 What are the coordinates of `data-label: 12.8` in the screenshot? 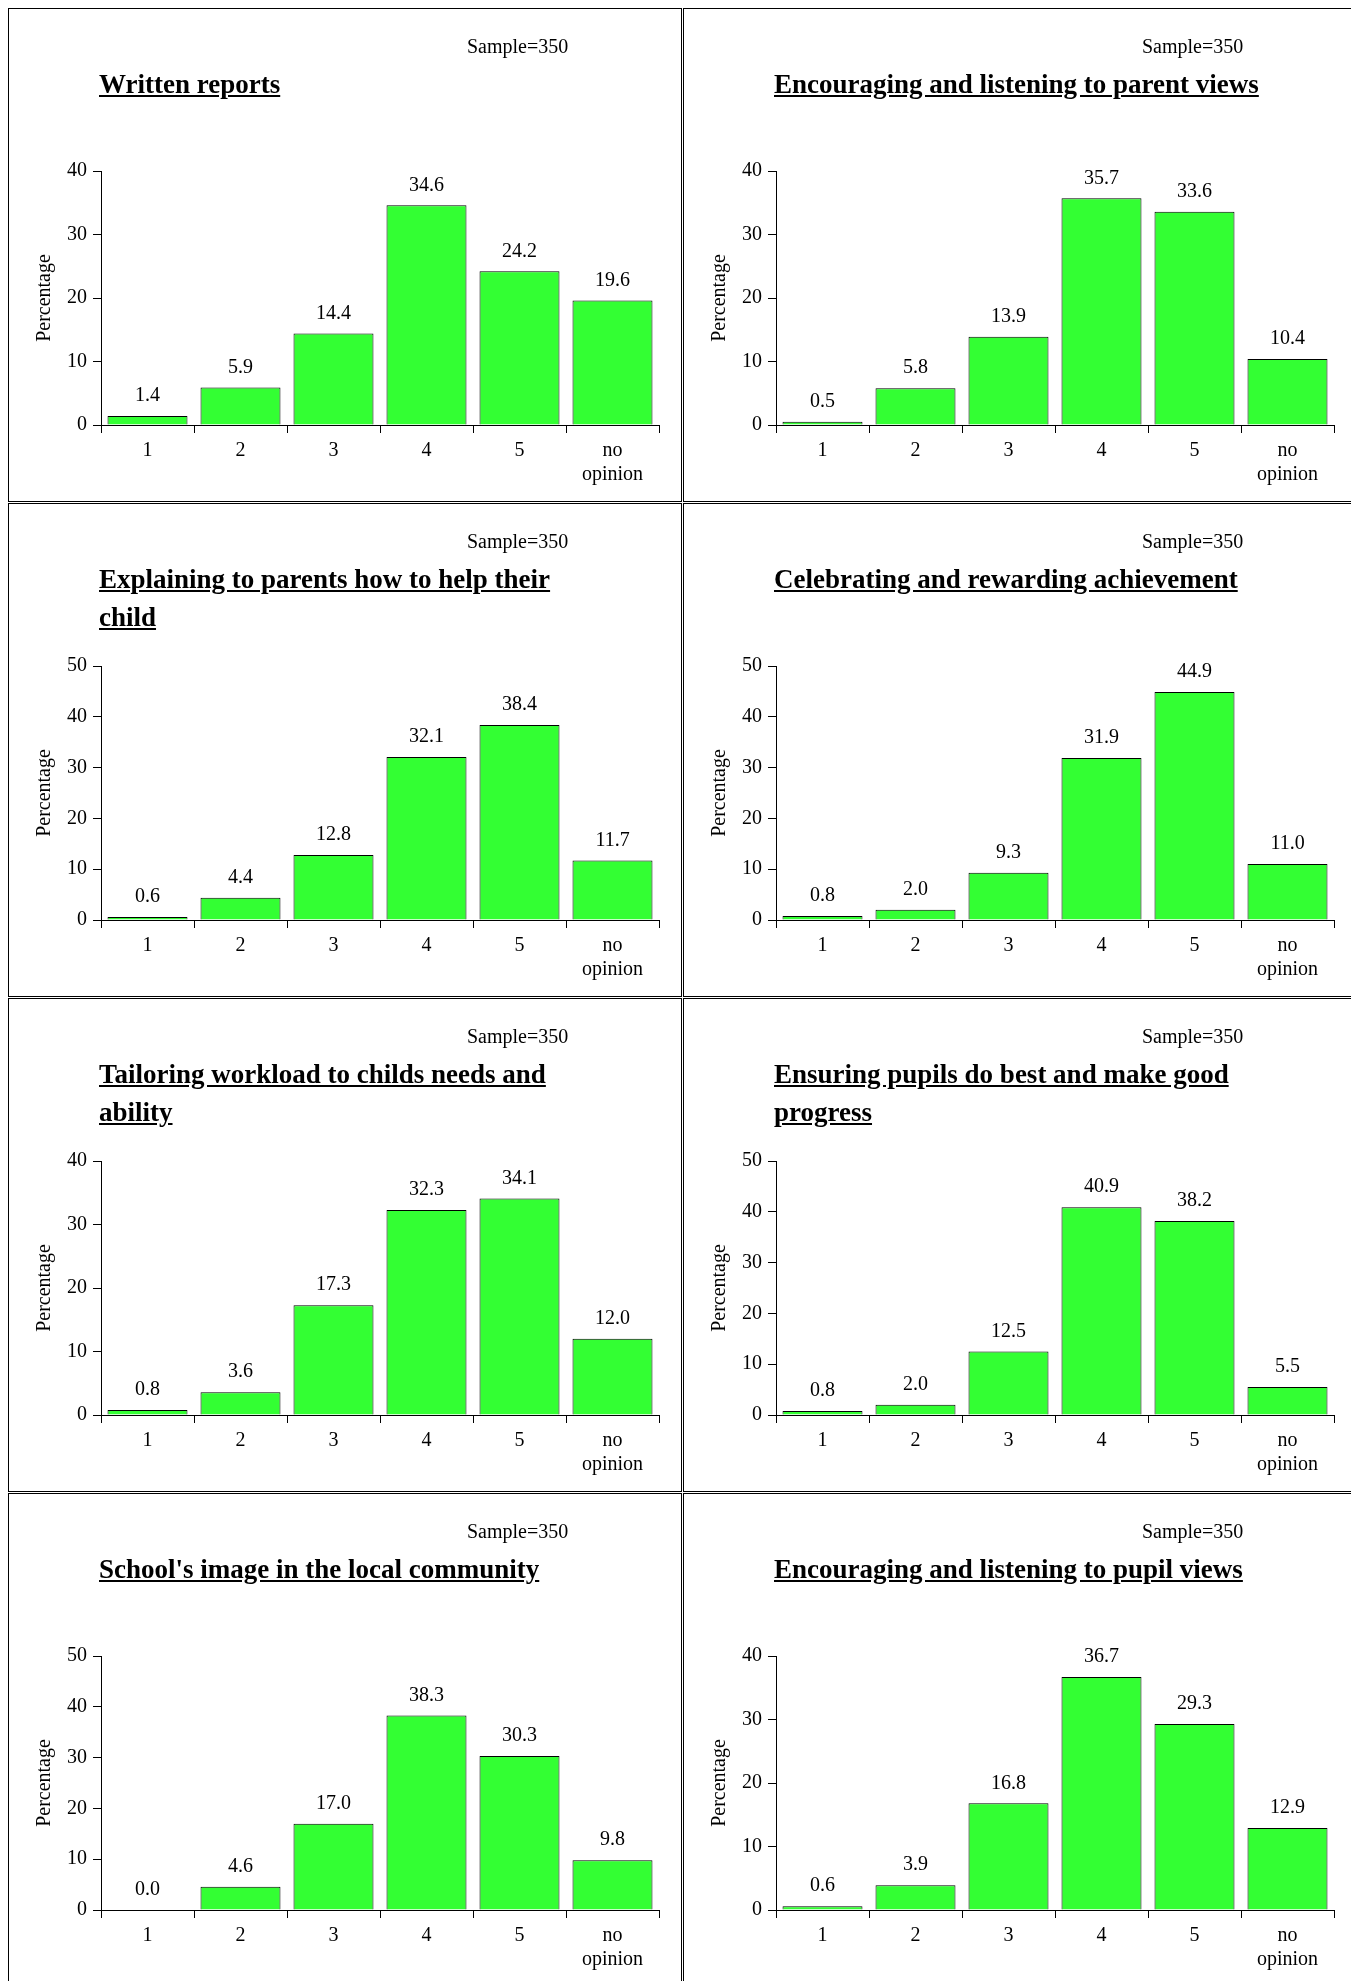 It's located at (333, 833).